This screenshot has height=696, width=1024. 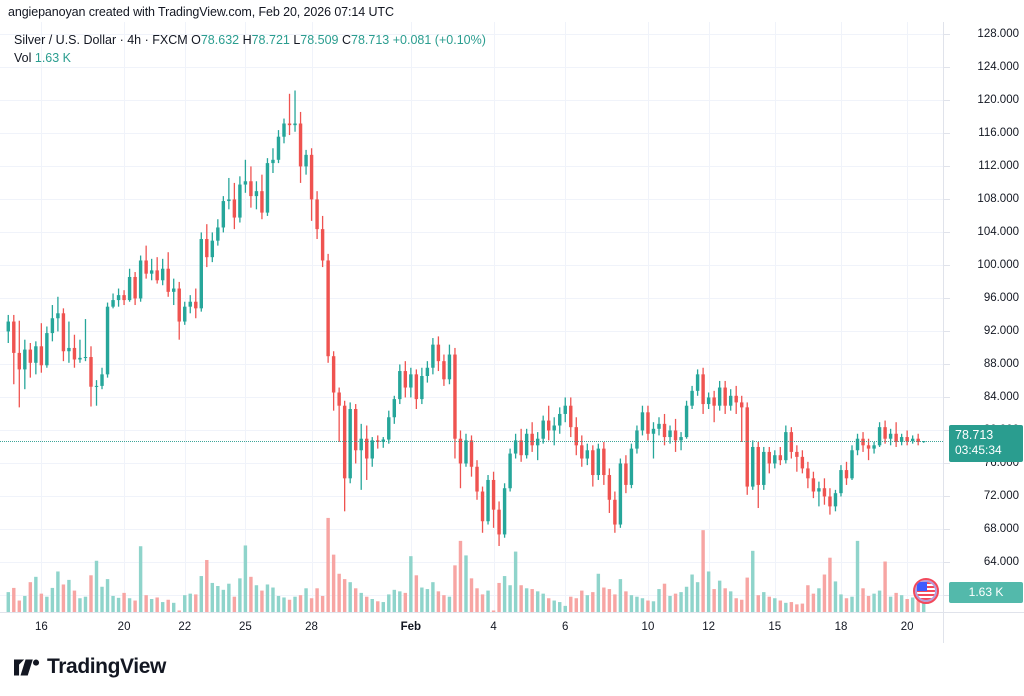 I want to click on axis-corner, so click(x=983, y=627).